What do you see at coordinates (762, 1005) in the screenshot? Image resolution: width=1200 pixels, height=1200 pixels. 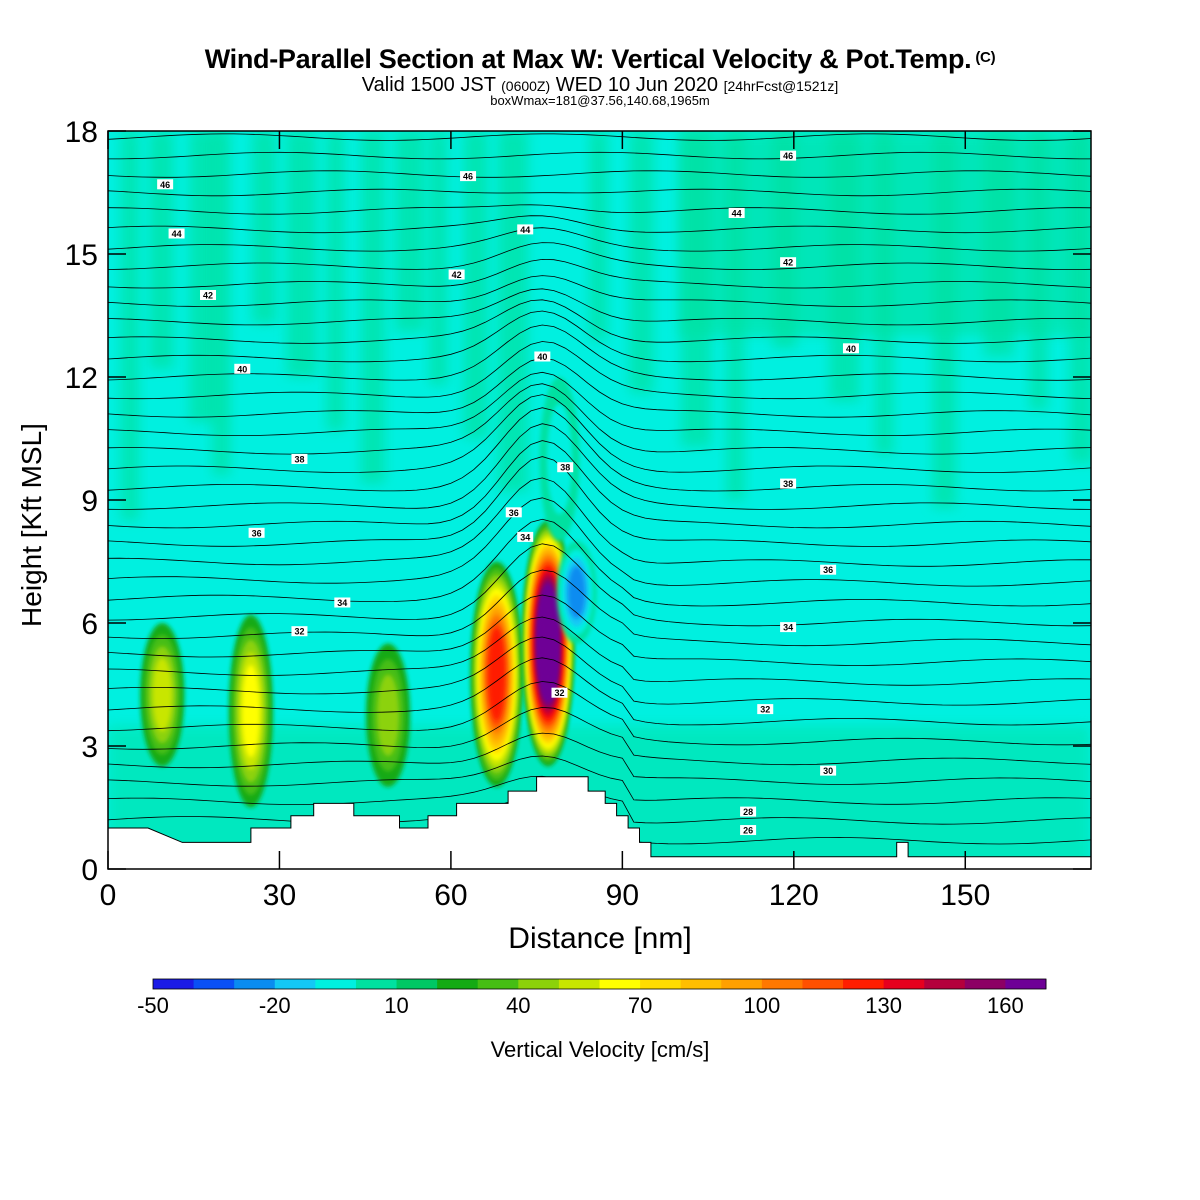 I see `colorbar-tick-label: 100` at bounding box center [762, 1005].